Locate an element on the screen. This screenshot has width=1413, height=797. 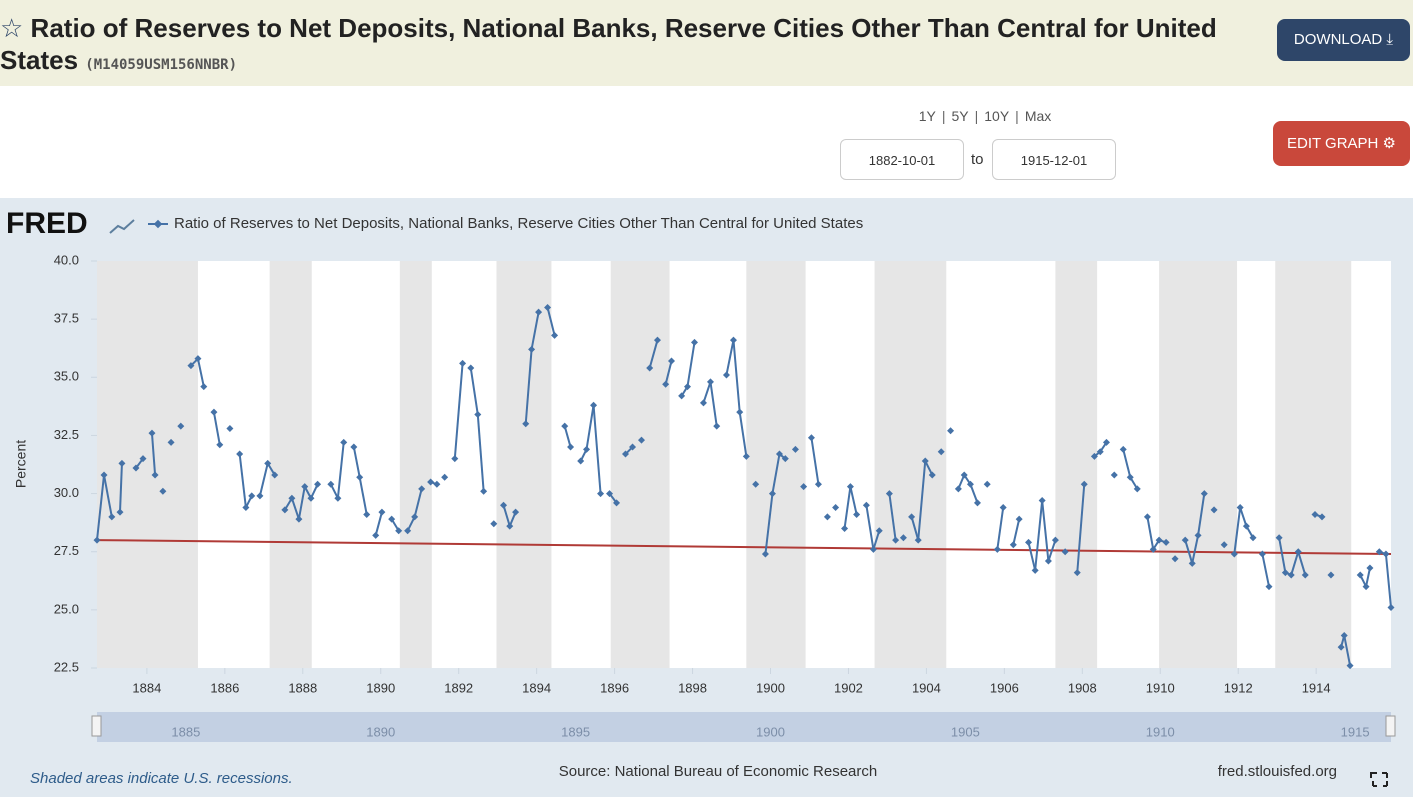
site: fred.stlouisfed.org is located at coordinates (1277, 771).